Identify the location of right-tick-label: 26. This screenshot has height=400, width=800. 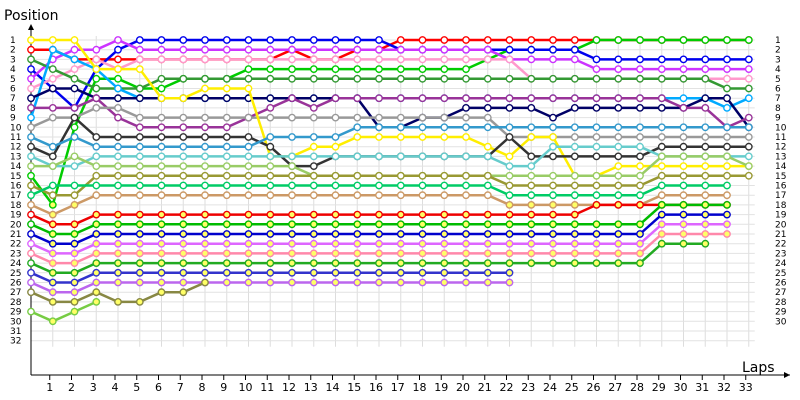
(781, 284).